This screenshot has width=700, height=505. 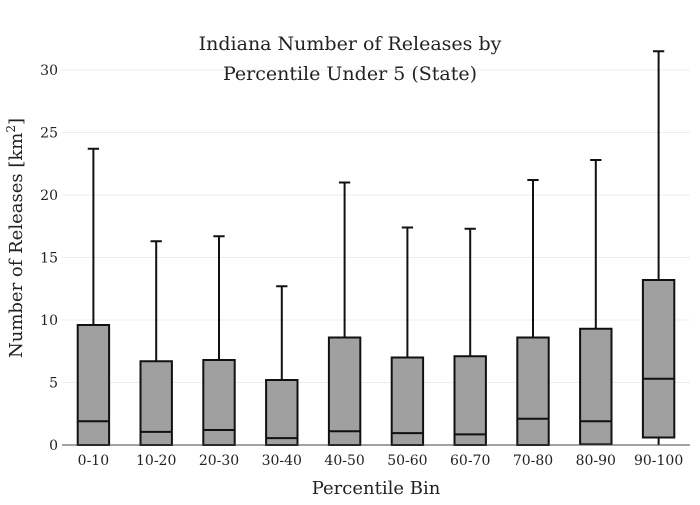 I want to click on x-tick-label: 20-30, so click(x=219, y=461).